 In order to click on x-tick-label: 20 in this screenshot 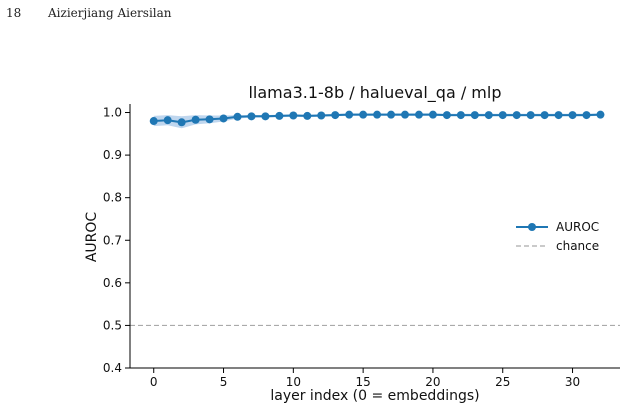, I will do `click(432, 382)`.